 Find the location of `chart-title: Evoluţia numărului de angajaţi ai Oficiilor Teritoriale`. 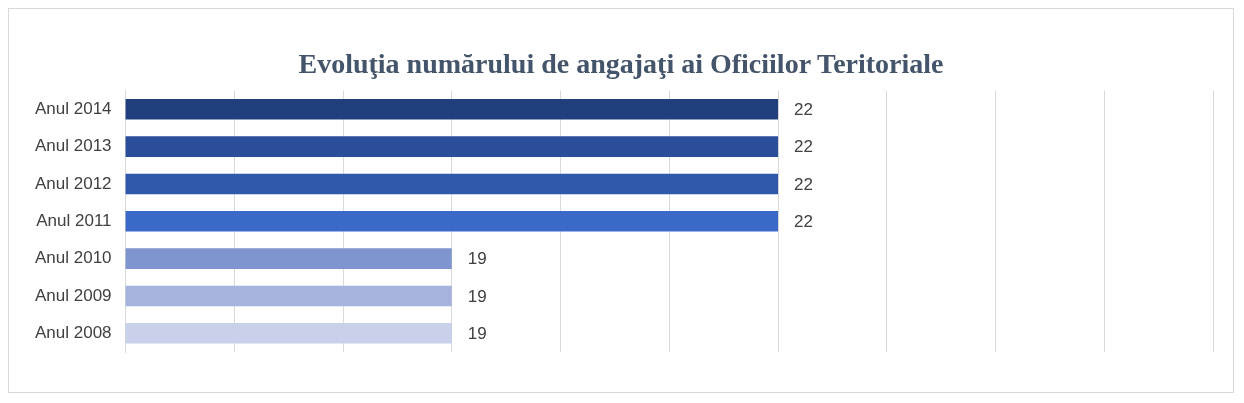

chart-title: Evoluţia numărului de angajaţi ai Oficiilor Teritoriale is located at coordinates (621, 64).